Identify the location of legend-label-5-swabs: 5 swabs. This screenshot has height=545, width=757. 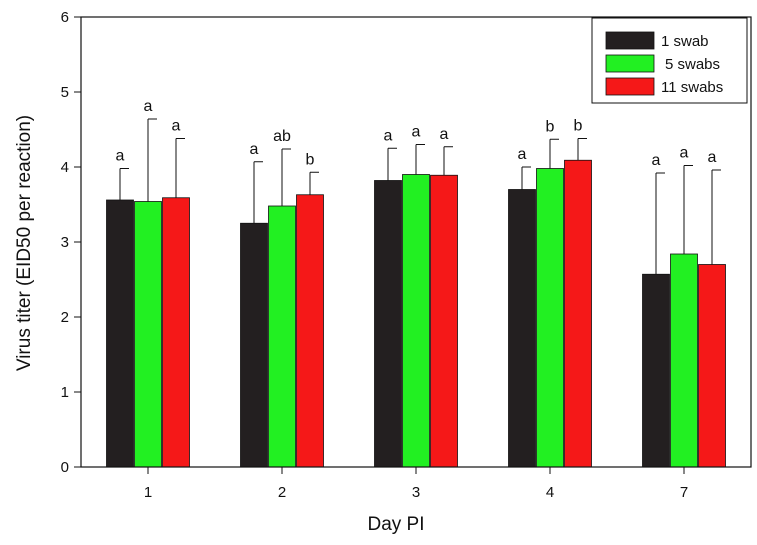
(692, 64).